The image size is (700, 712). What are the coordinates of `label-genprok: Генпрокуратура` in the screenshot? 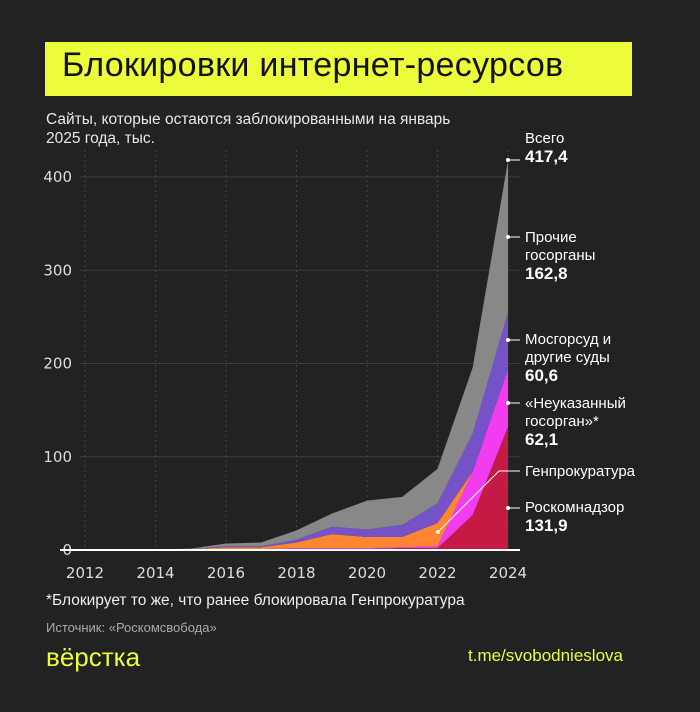 It's located at (580, 472).